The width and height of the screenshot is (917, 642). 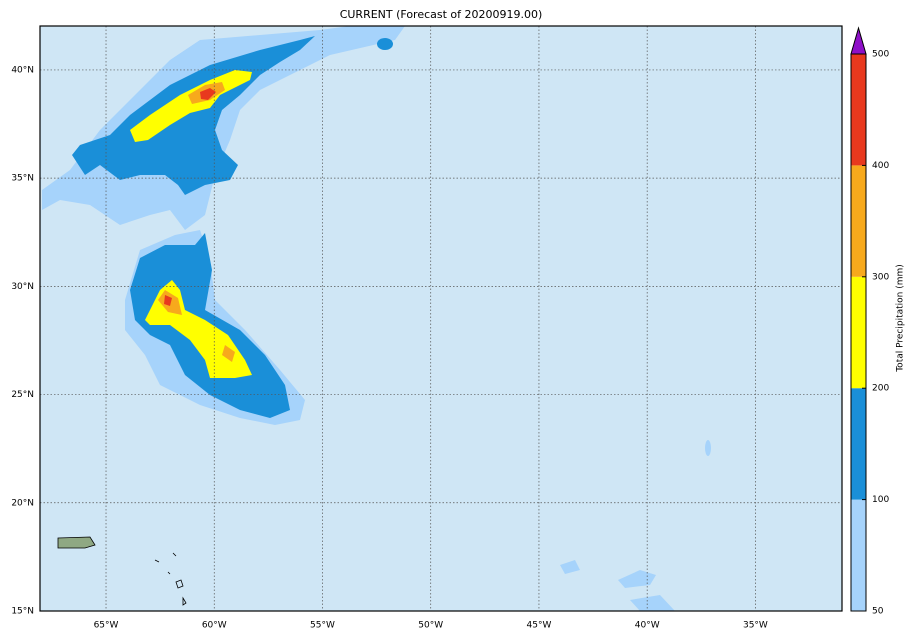 I want to click on colorbar-tick-label: 500, so click(x=880, y=55).